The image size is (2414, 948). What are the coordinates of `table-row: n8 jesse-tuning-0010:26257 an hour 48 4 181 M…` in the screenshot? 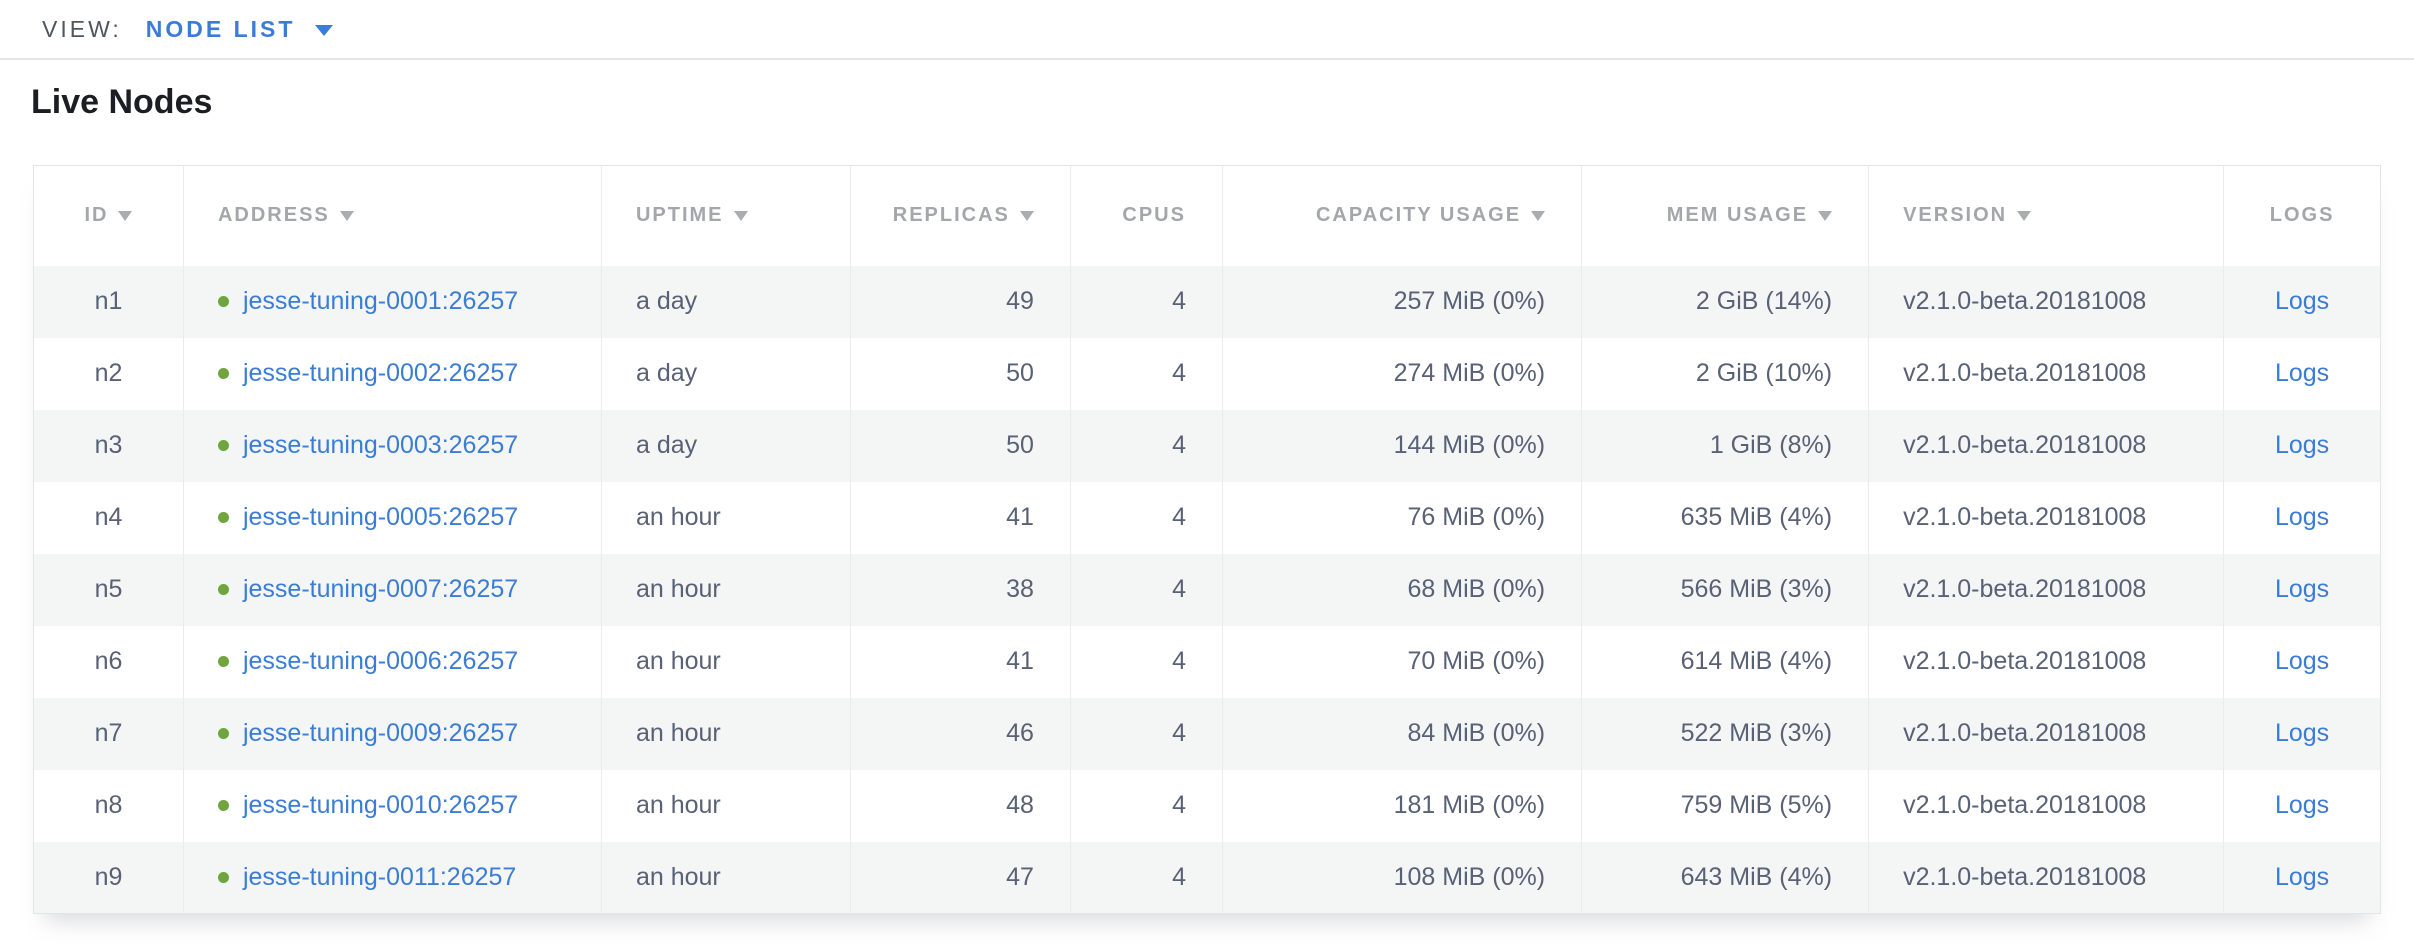 It's located at (1207, 805).